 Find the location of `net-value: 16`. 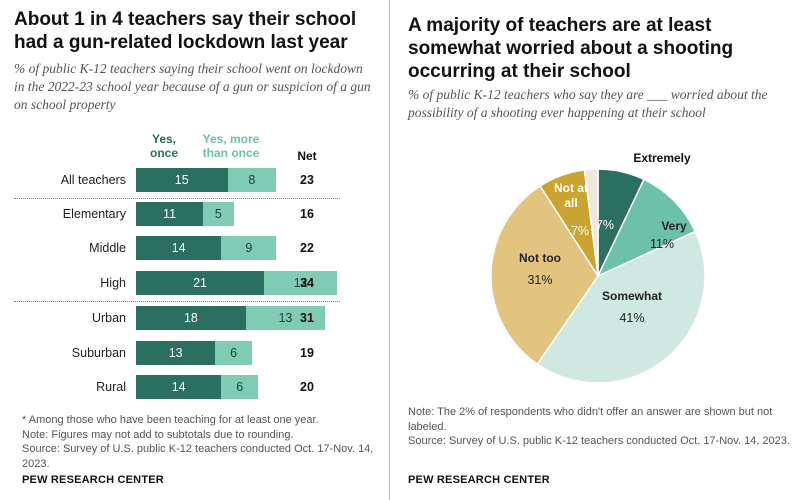

net-value: 16 is located at coordinates (307, 214).